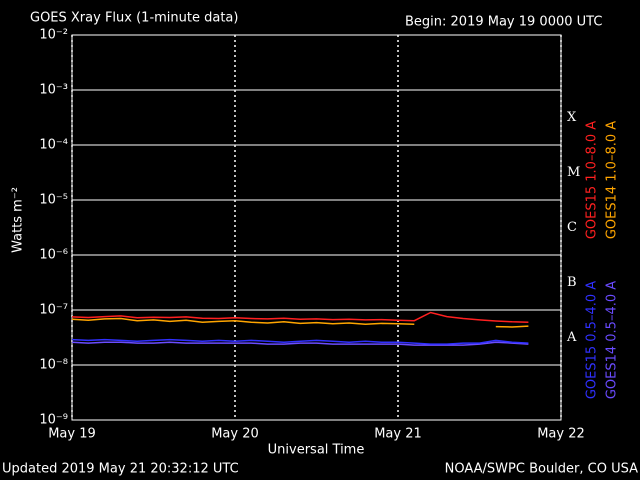 Image resolution: width=640 pixels, height=480 pixels. What do you see at coordinates (53, 255) in the screenshot?
I see `y-tick-label: 10⁻⁶` at bounding box center [53, 255].